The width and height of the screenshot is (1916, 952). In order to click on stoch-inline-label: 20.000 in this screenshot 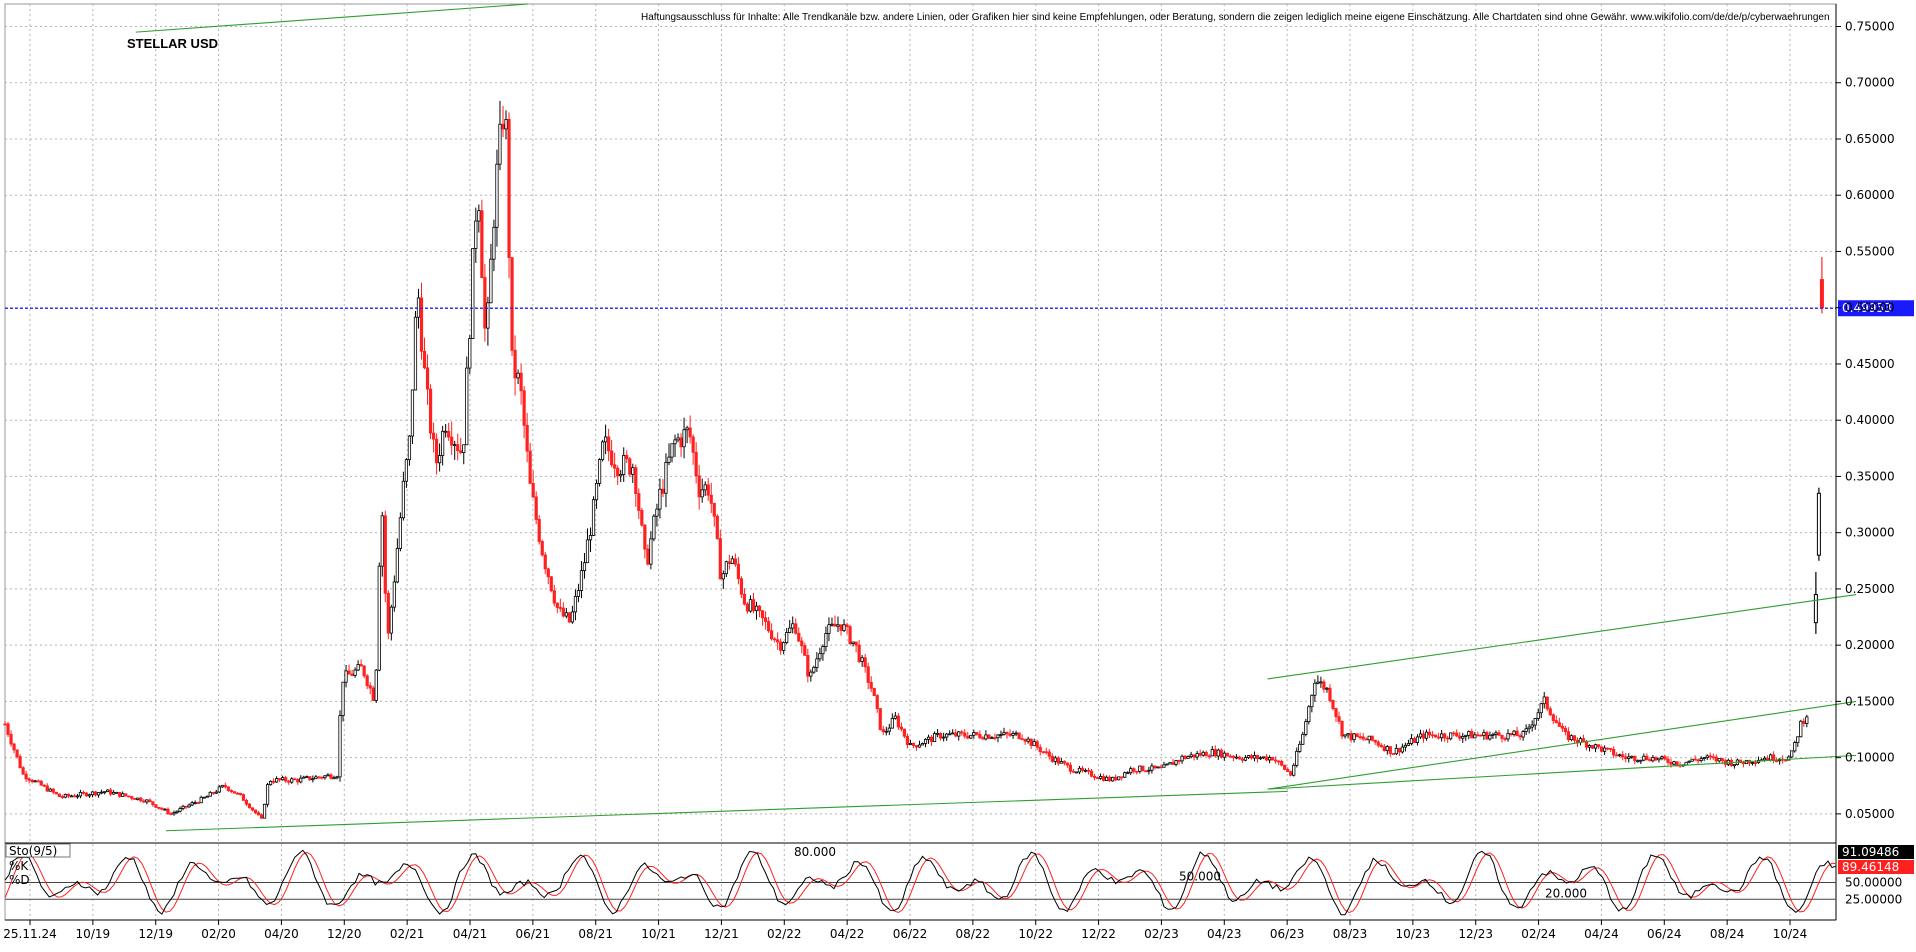, I will do `click(1566, 893)`.